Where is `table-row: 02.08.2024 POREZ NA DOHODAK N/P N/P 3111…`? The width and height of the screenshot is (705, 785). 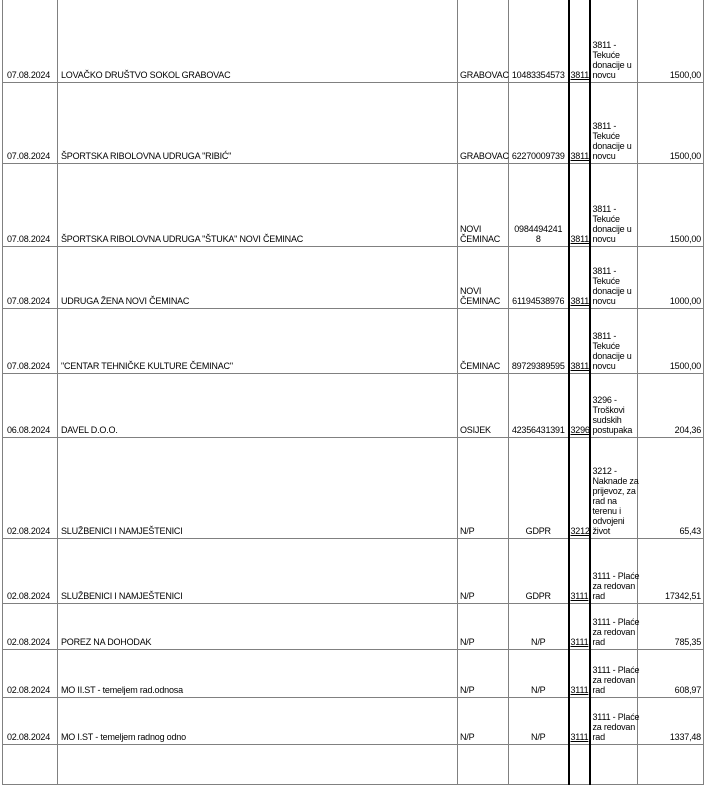
table-row: 02.08.2024 POREZ NA DOHODAK N/P N/P 3111… is located at coordinates (353, 626).